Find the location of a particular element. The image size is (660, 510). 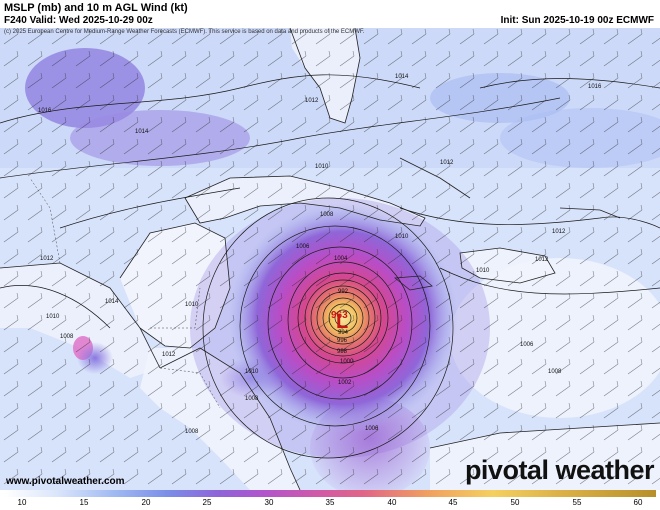

isobar-label: 992 is located at coordinates (343, 292).